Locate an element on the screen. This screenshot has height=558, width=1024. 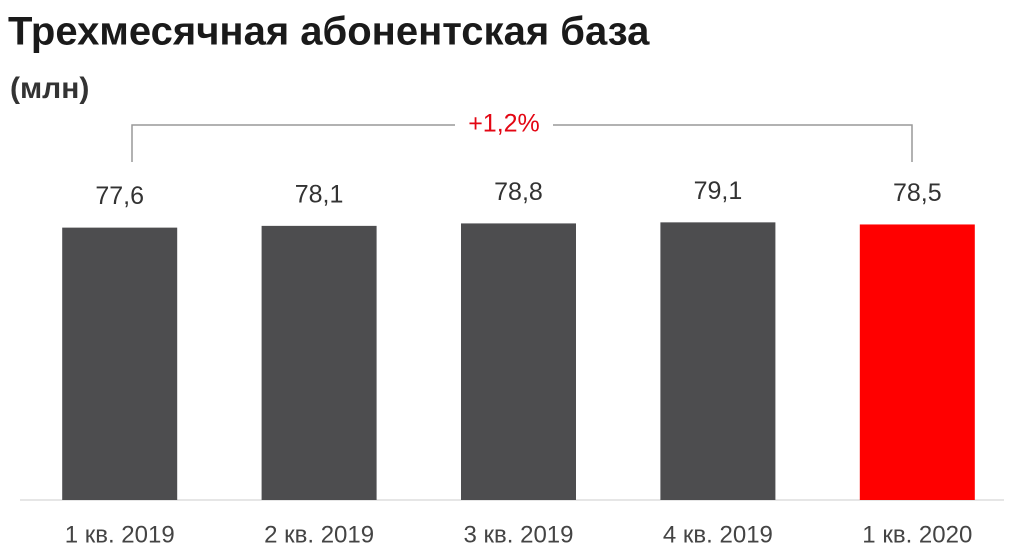
x-tick-label: 2 кв. 2019 is located at coordinates (319, 534).